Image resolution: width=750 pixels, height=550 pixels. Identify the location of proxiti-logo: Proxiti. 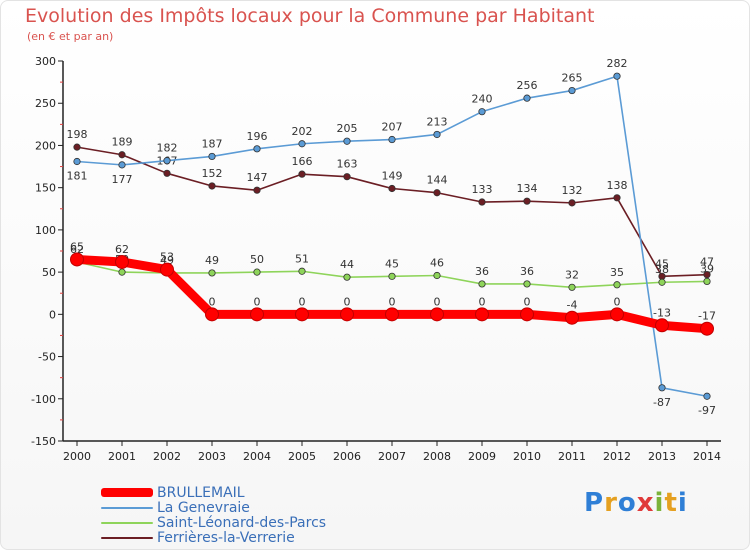
(636, 503).